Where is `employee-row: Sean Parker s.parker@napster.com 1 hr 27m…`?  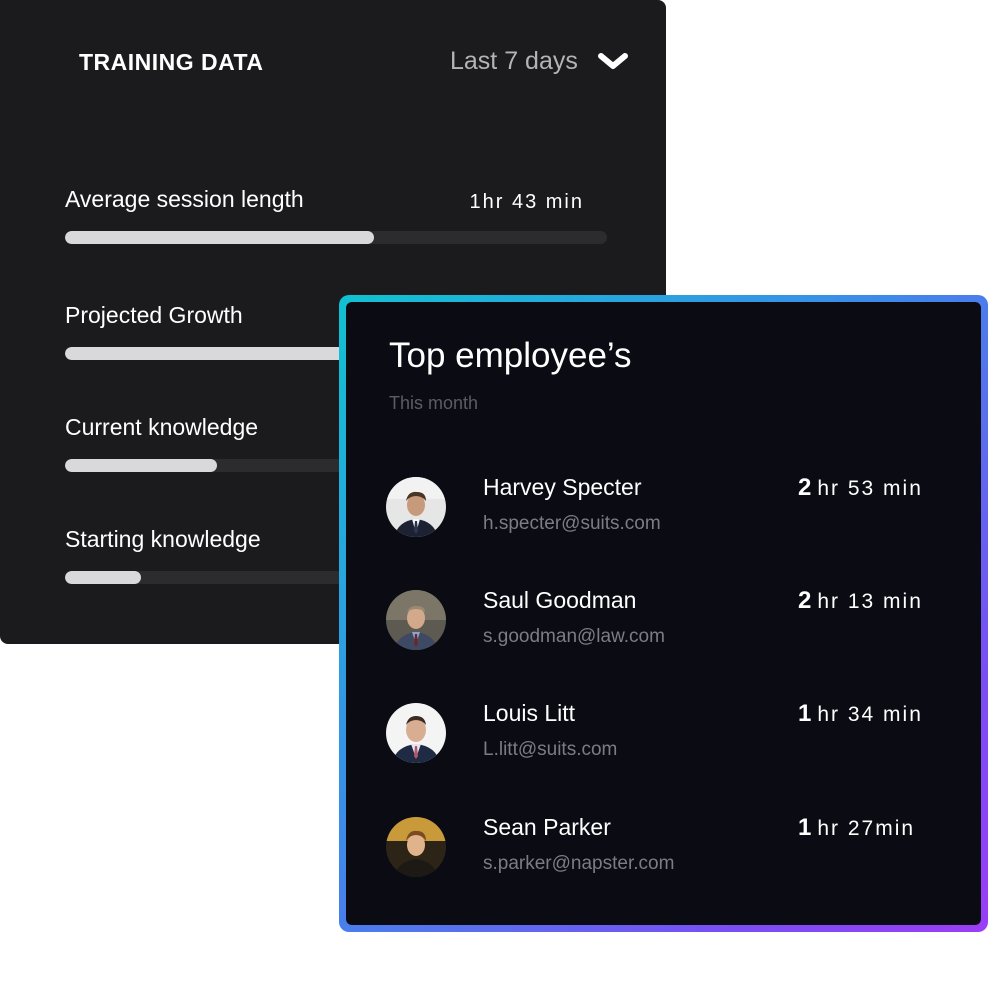 employee-row: Sean Parker s.parker@napster.com 1 hr 27m… is located at coordinates (676, 846).